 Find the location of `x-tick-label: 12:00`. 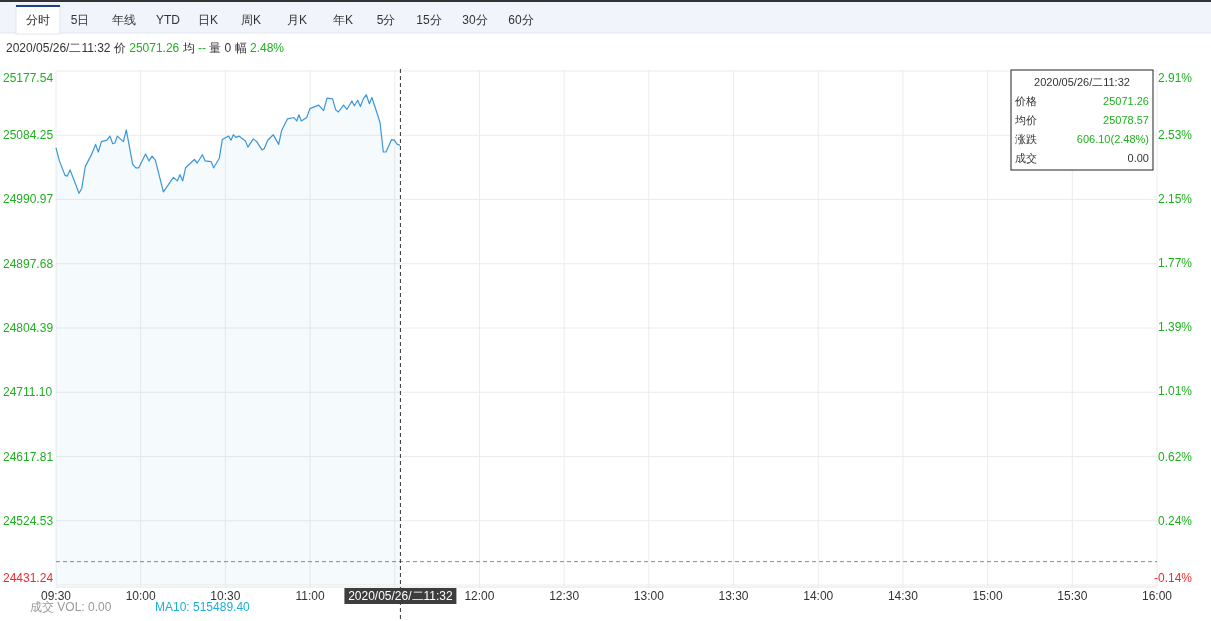

x-tick-label: 12:00 is located at coordinates (479, 596).